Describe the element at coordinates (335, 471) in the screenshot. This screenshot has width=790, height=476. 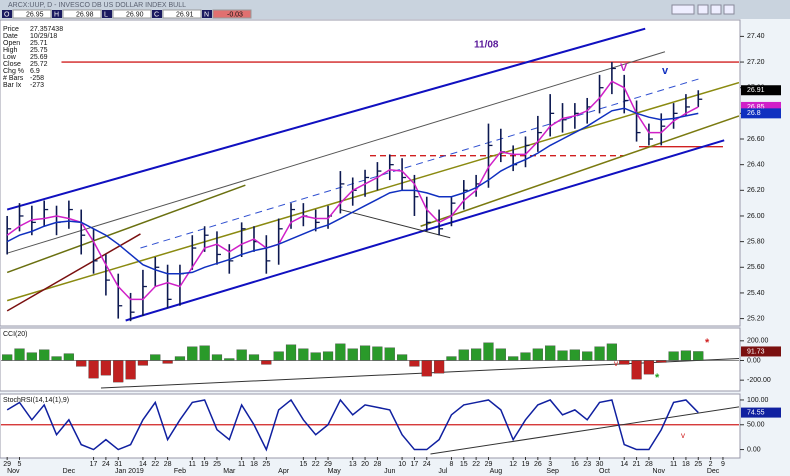
I see `month-label: May` at that location.